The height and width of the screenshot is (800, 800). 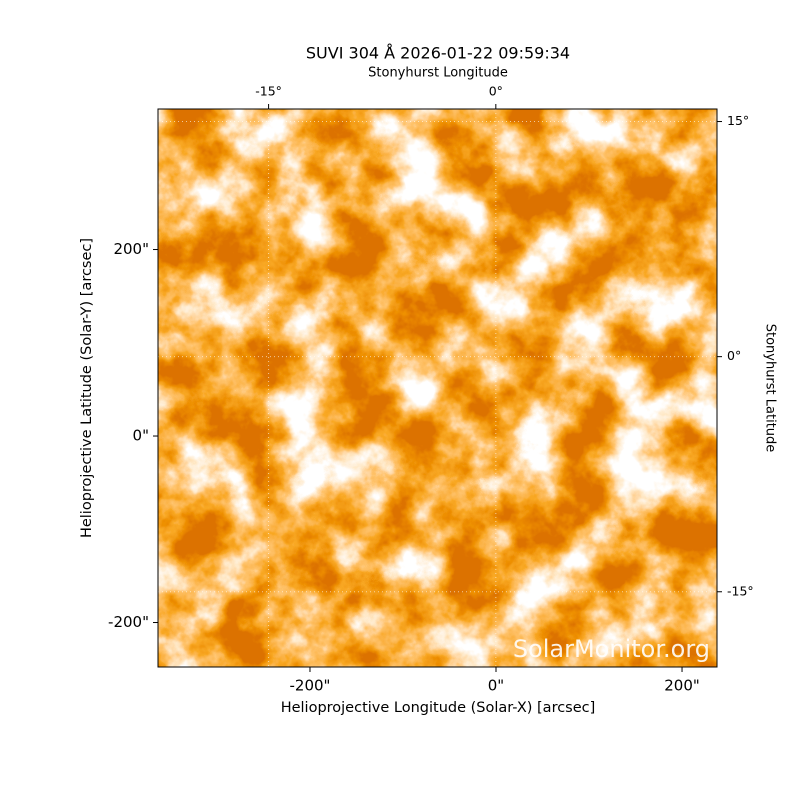 What do you see at coordinates (438, 73) in the screenshot?
I see `x2-axis-label: Stonyhurst Longitude` at bounding box center [438, 73].